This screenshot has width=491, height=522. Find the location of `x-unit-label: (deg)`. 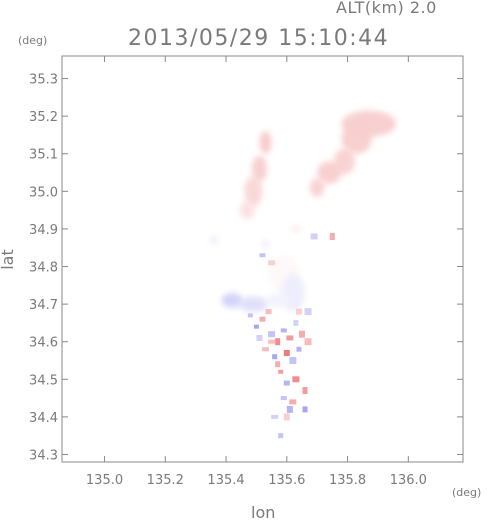

x-unit-label: (deg) is located at coordinates (467, 492).